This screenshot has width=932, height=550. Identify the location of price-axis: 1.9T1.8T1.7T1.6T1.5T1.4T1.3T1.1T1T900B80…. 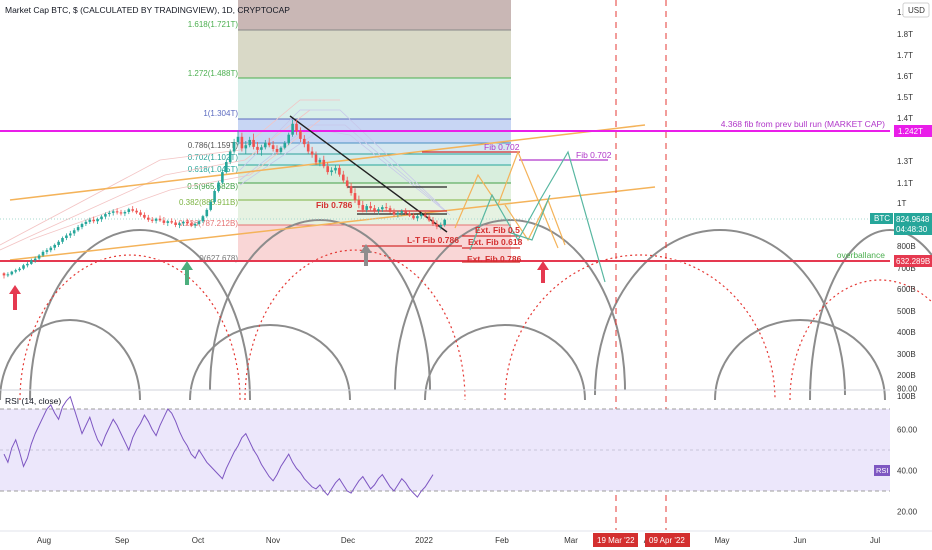
(906, 204).